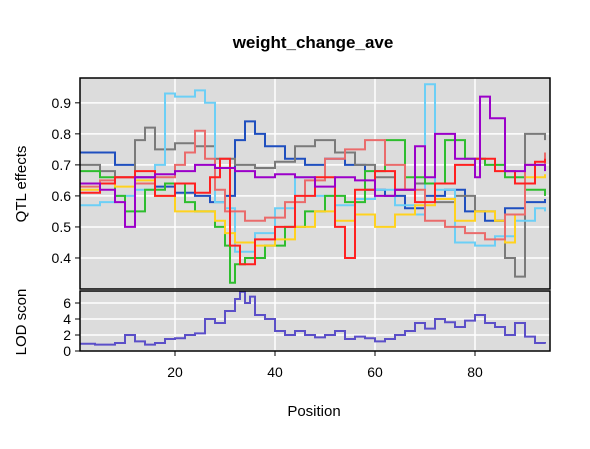 The height and width of the screenshot is (449, 590). Describe the element at coordinates (67, 351) in the screenshot. I see `y-tick-label: 0` at that location.